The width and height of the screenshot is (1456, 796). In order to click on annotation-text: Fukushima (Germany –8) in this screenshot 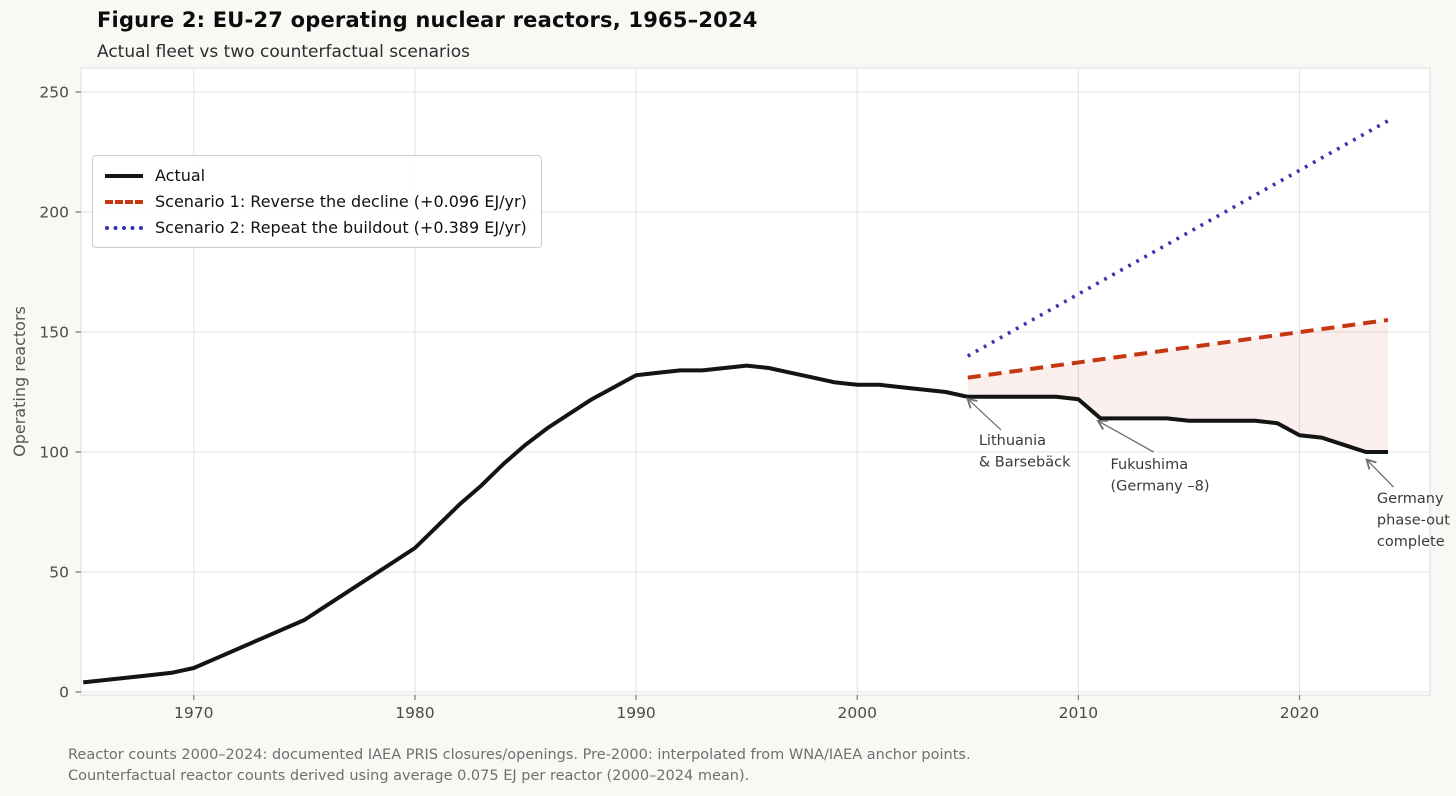, I will do `click(1159, 476)`.